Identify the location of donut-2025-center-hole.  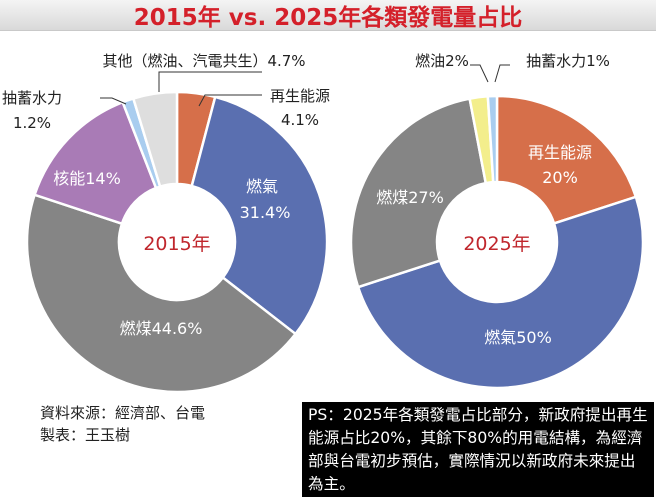
(497, 242).